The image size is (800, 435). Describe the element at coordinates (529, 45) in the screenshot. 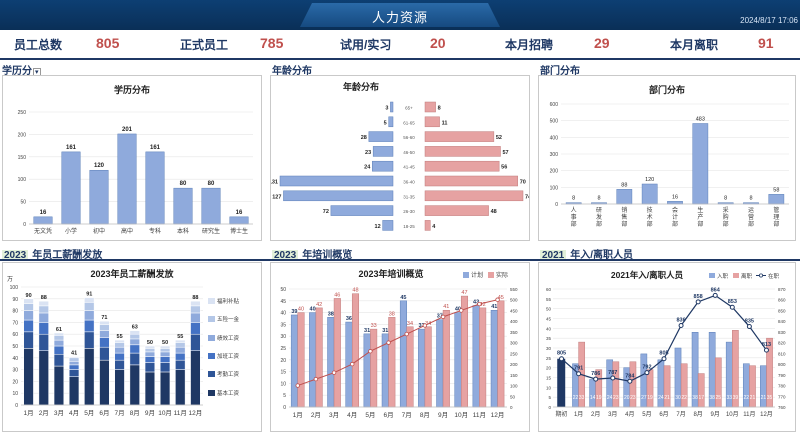

I see `kpi-label-recruit: 本月招聘` at that location.